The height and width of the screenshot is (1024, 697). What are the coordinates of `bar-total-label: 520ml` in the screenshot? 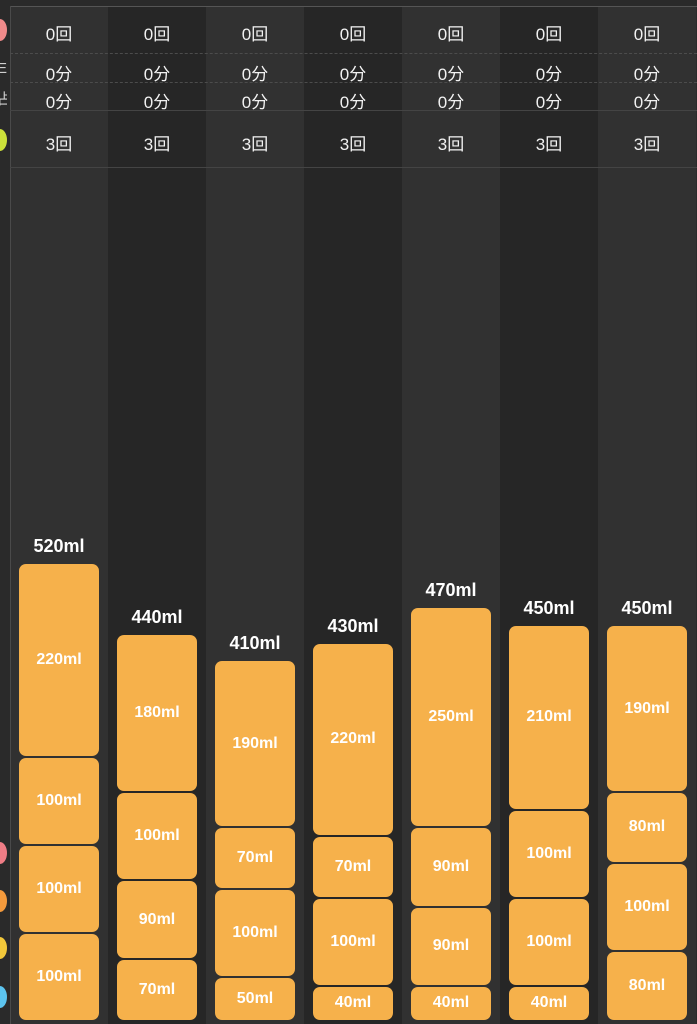 It's located at (59, 546).